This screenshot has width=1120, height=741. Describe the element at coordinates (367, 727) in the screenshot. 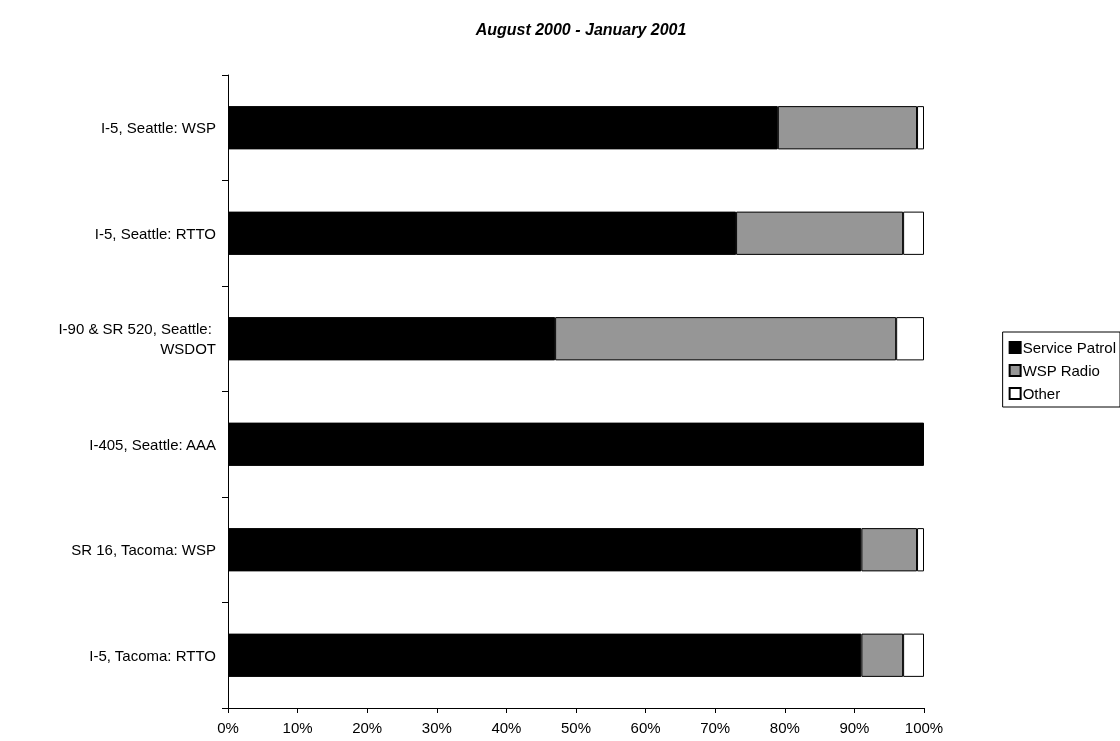

I see `x-tick-label: 20%` at that location.